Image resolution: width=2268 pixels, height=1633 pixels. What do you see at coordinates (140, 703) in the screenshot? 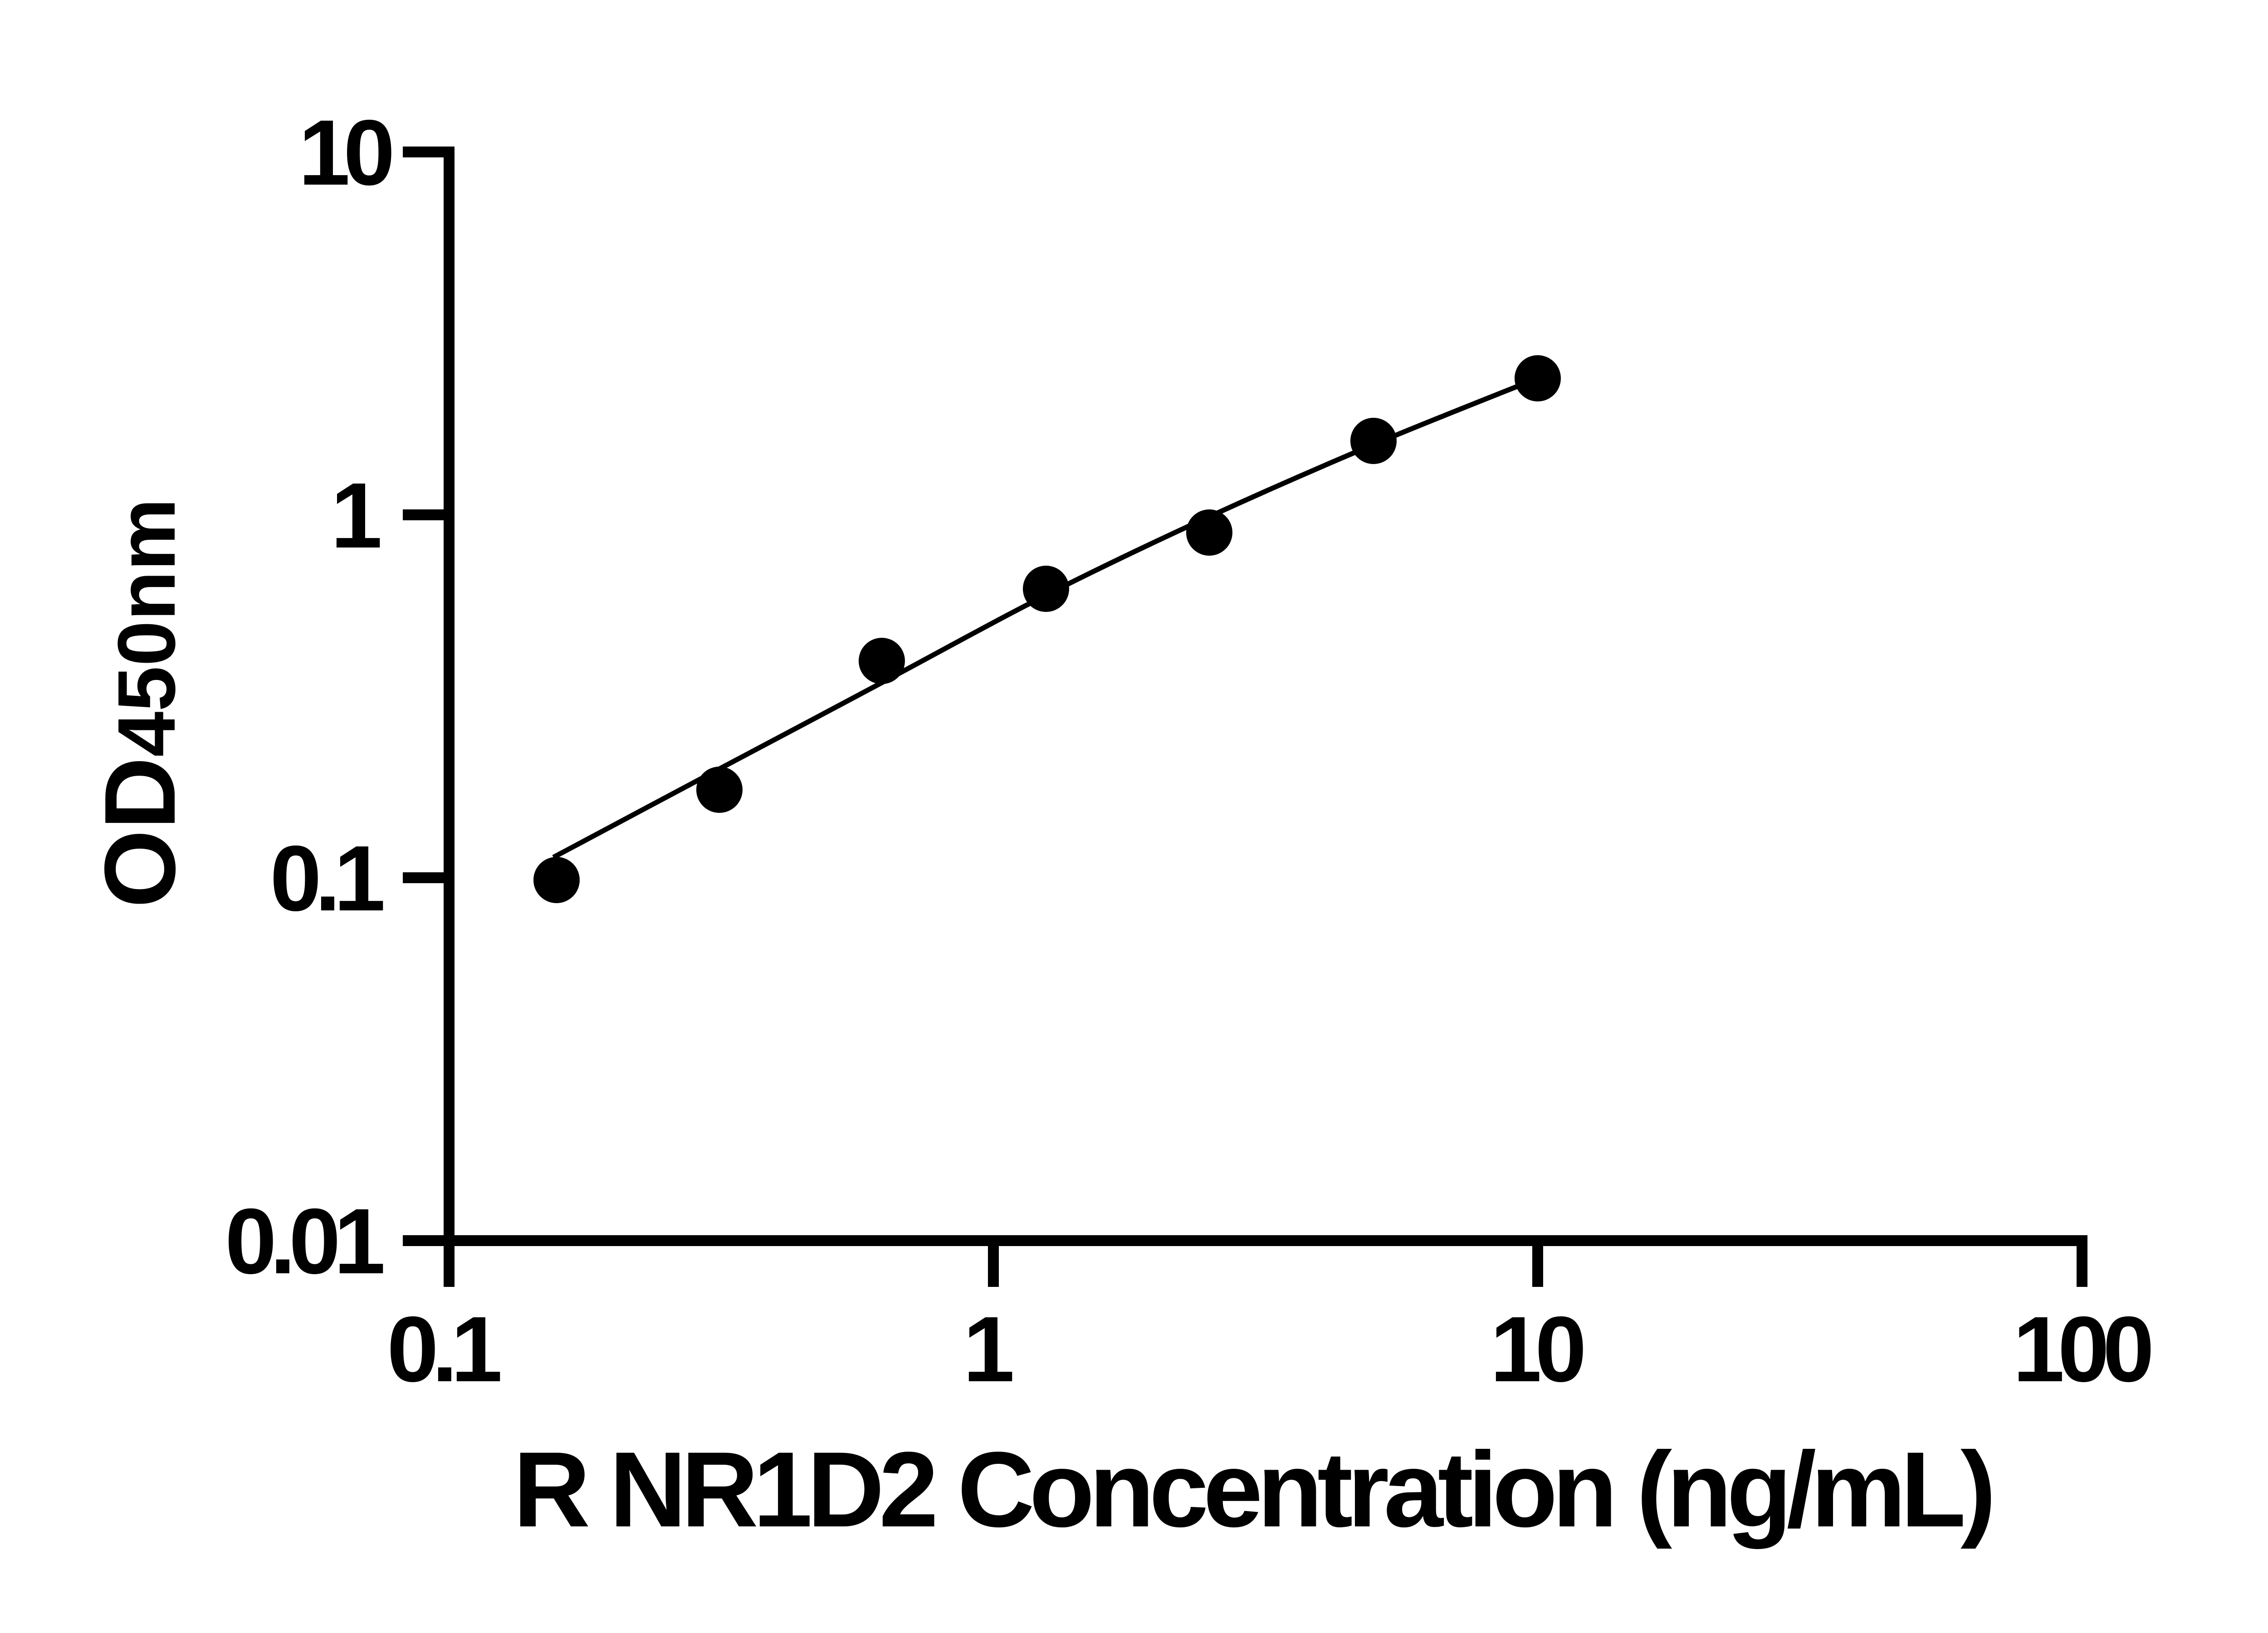
I see `svg-text: OD450nm` at bounding box center [140, 703].